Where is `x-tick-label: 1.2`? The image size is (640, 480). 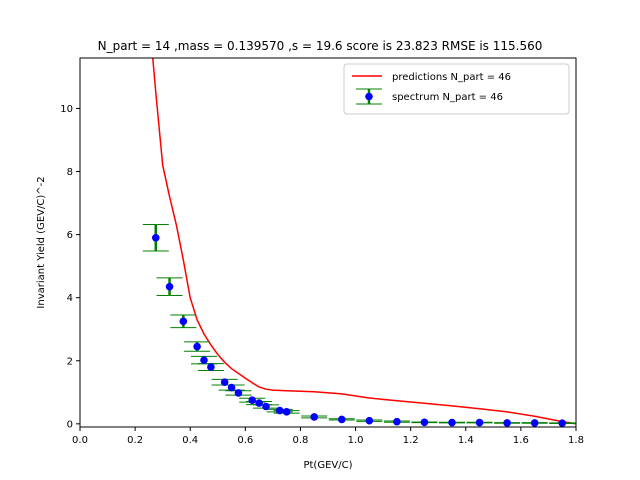
x-tick-label: 1.2 is located at coordinates (411, 440).